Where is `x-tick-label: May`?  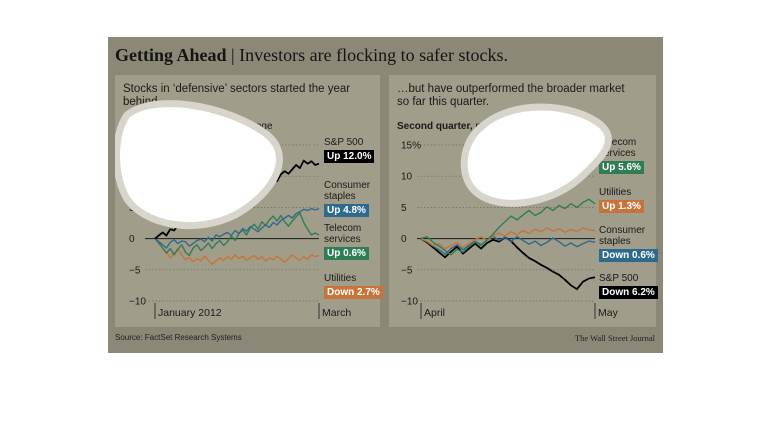
x-tick-label: May is located at coordinates (608, 313).